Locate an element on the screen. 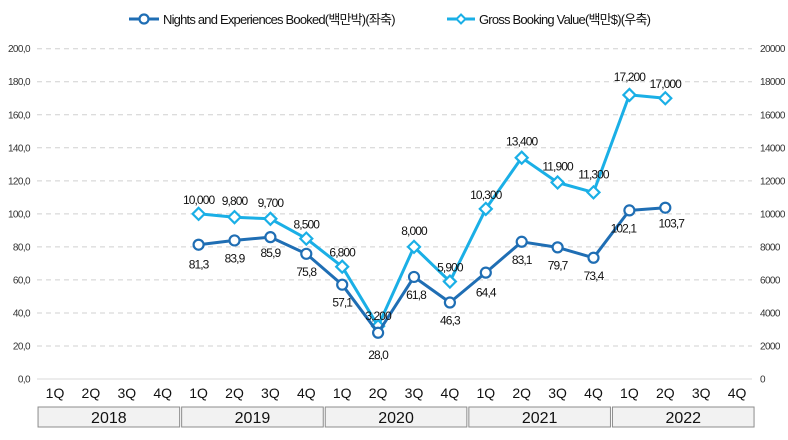 This screenshot has height=440, width=788. gbv-data-label: 11,300 is located at coordinates (594, 174).